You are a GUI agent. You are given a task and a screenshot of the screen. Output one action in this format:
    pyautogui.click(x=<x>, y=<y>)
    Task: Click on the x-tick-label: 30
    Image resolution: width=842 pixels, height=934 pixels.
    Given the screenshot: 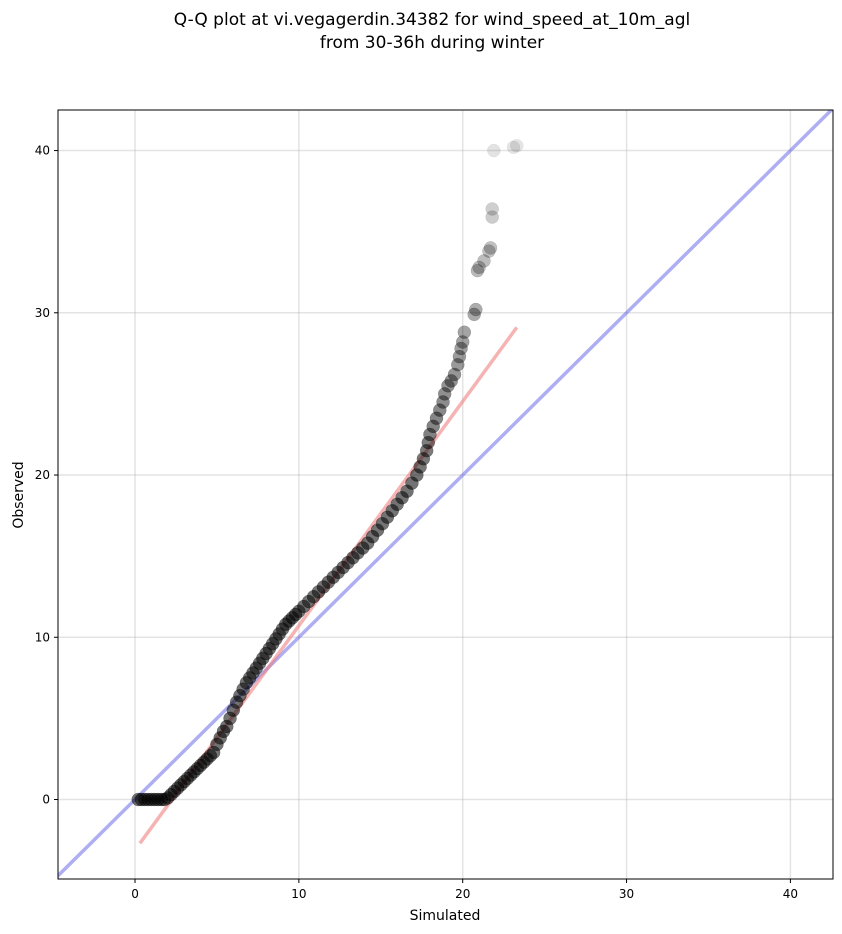 What is the action you would take?
    pyautogui.click(x=626, y=894)
    